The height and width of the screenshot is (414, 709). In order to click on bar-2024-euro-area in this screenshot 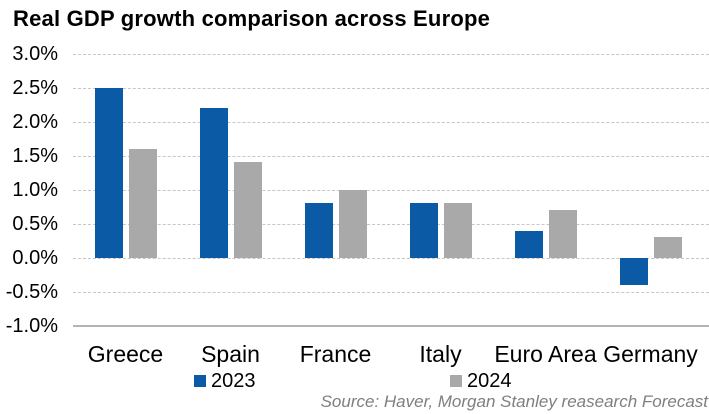, I will do `click(562, 234)`.